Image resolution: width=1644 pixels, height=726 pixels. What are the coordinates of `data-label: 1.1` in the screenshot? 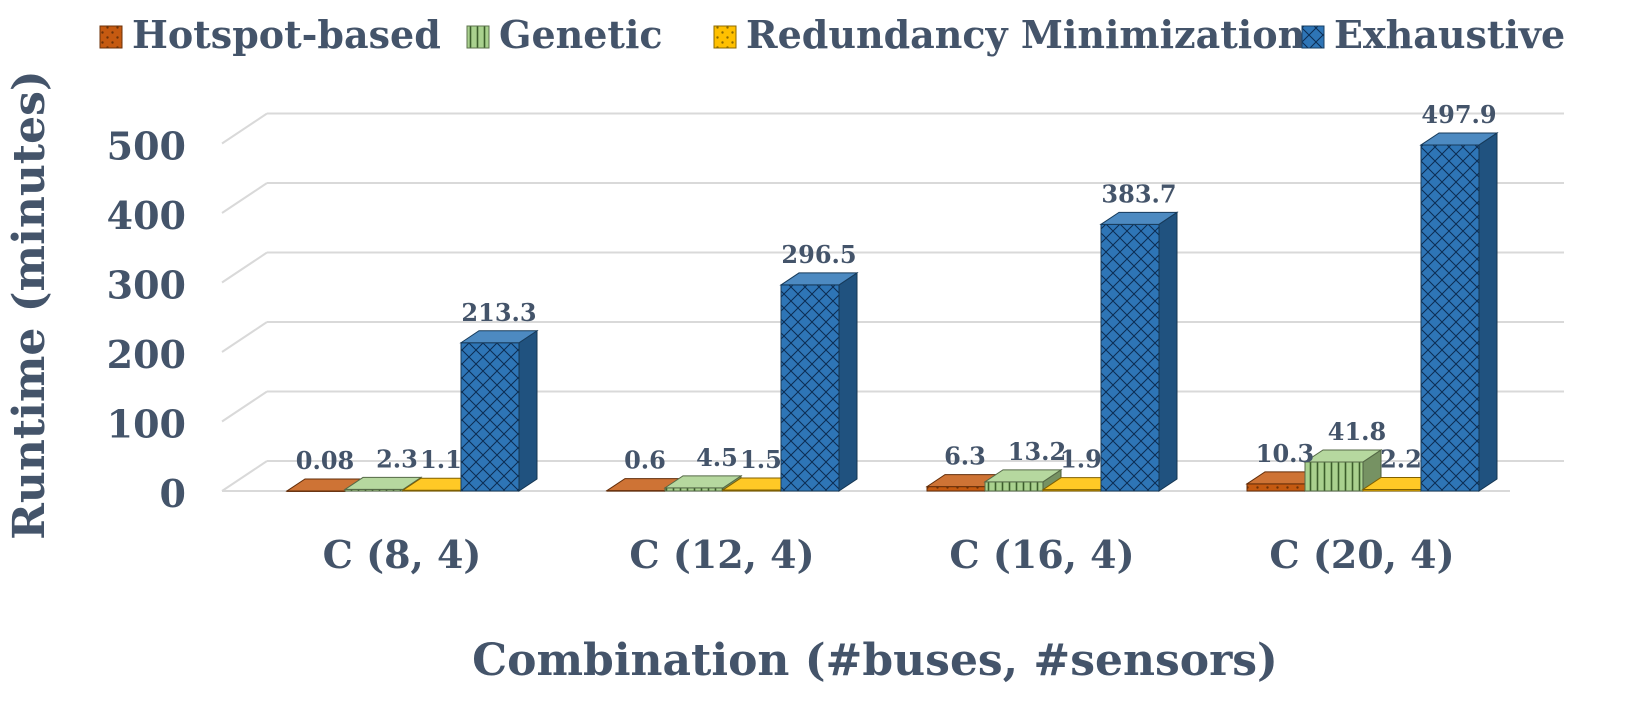 It's located at (441, 459).